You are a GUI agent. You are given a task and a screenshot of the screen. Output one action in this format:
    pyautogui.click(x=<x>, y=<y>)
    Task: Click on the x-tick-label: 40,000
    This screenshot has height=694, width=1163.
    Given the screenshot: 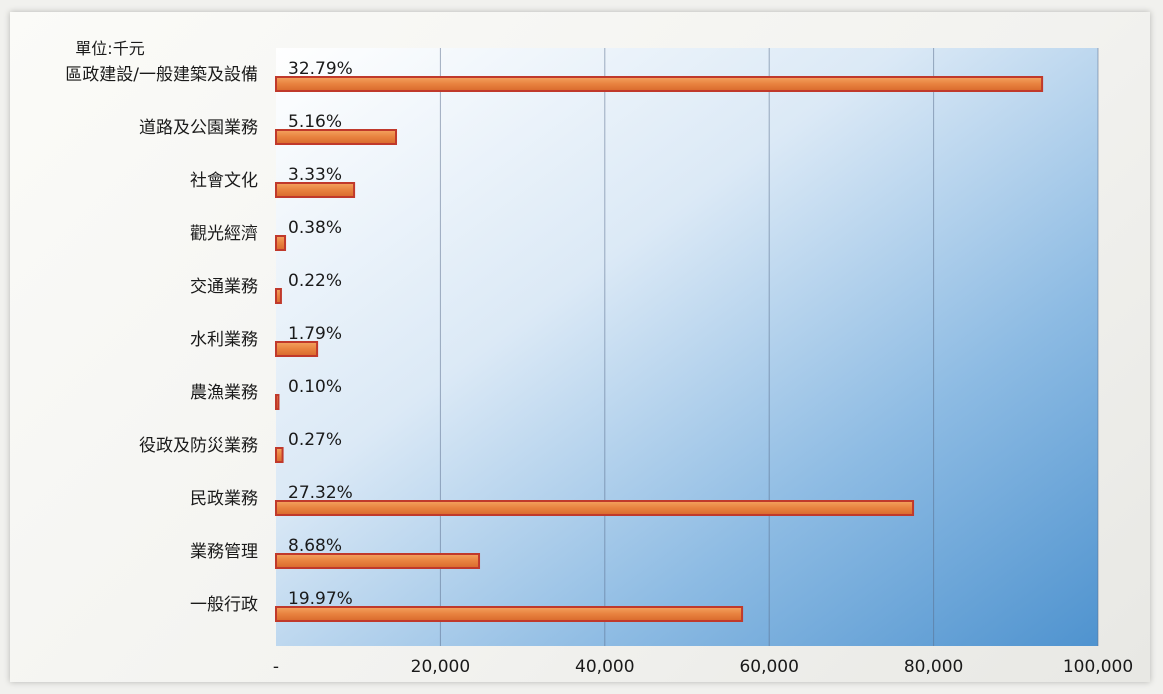 What is the action you would take?
    pyautogui.click(x=604, y=667)
    